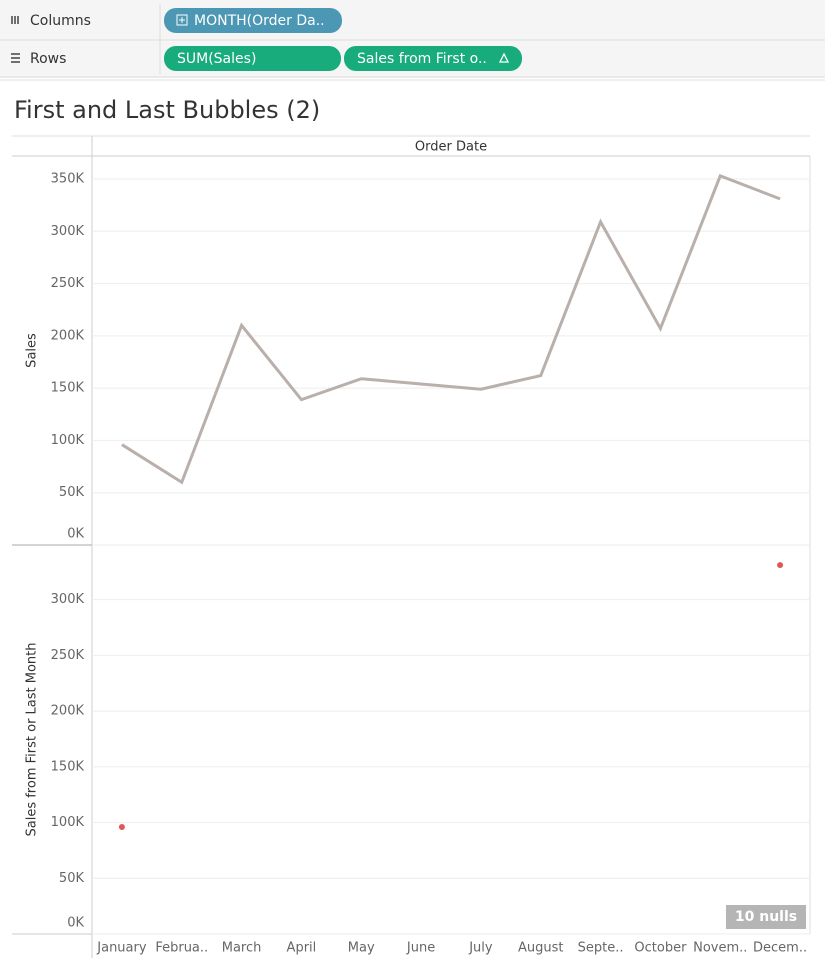  What do you see at coordinates (167, 110) in the screenshot?
I see `sheet-title: First and Last Bubbles (2)` at bounding box center [167, 110].